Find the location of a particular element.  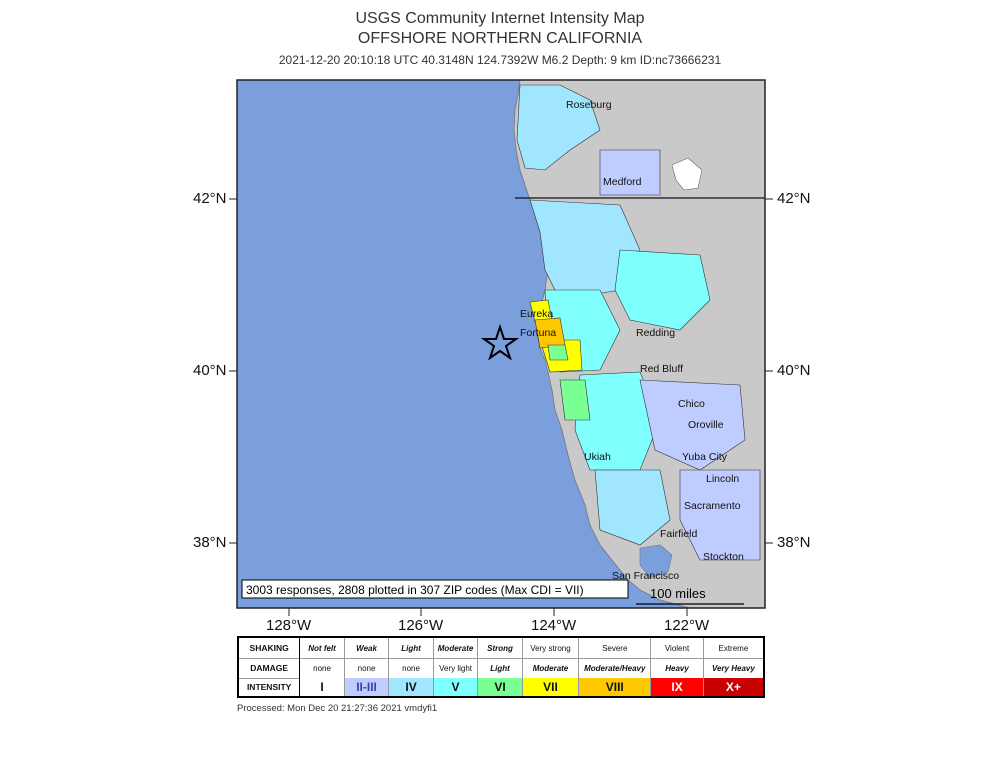

lat-label-left: 38°N is located at coordinates (210, 542).